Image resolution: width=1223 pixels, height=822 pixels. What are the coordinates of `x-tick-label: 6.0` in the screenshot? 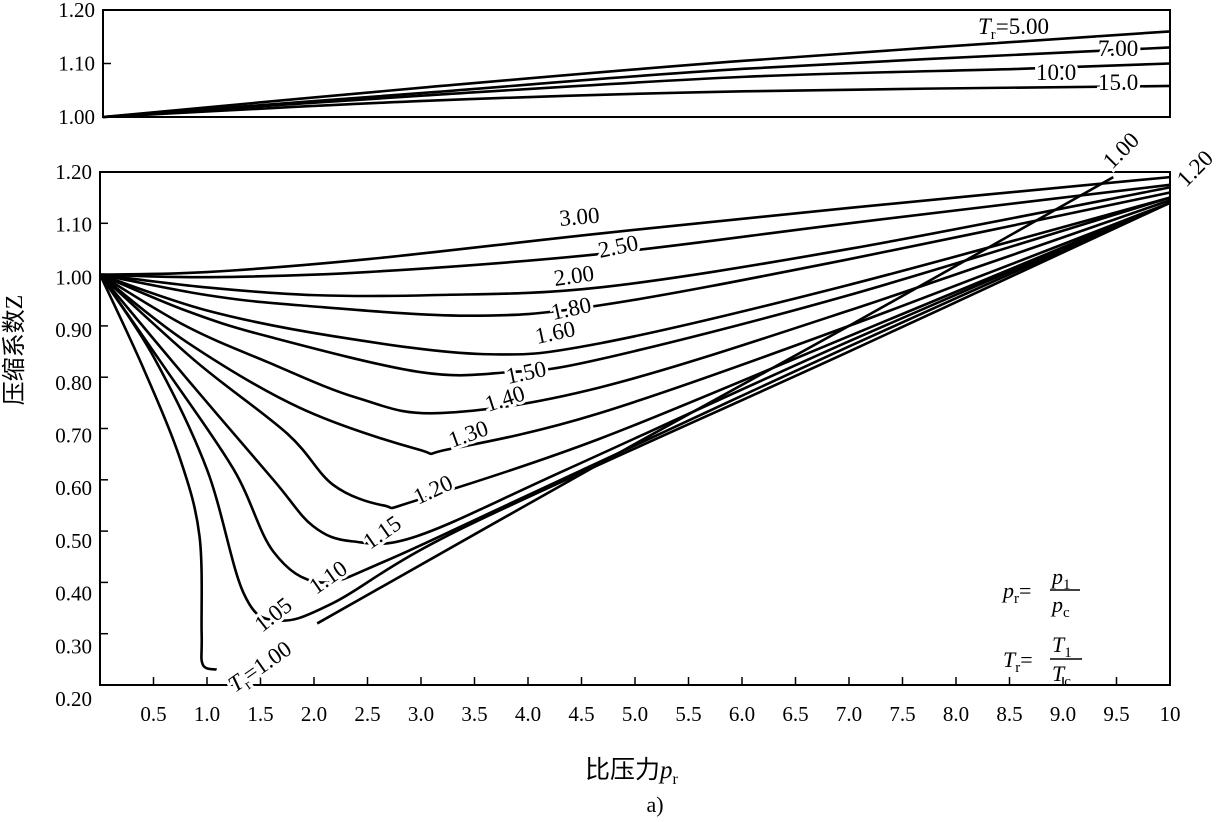 It's located at (742, 714).